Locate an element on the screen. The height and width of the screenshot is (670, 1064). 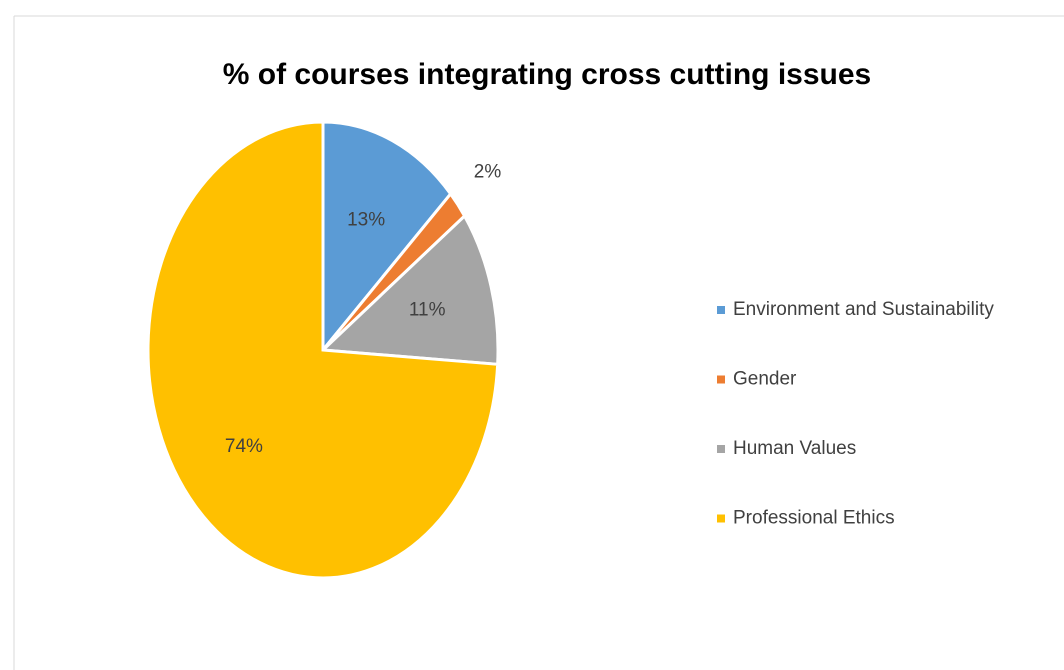
data-label: 11% is located at coordinates (427, 310).